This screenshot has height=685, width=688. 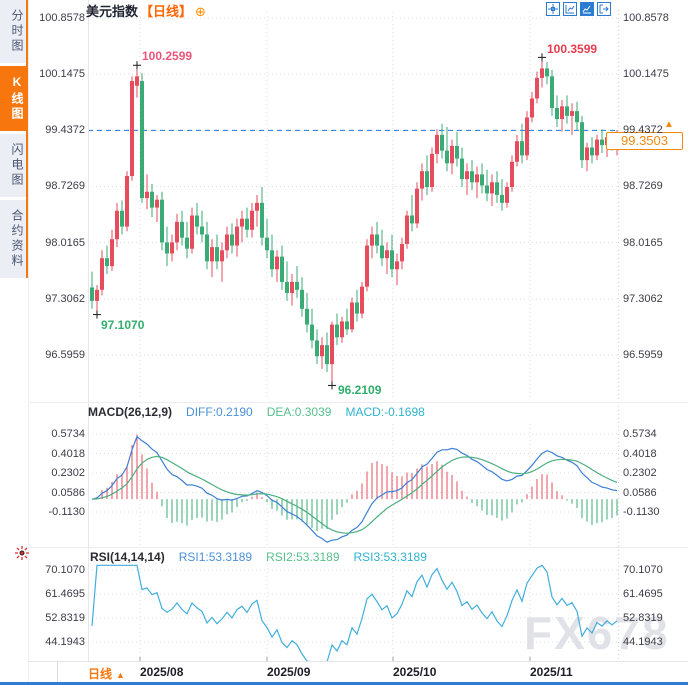 I want to click on bottom-divider, so click(x=57, y=672).